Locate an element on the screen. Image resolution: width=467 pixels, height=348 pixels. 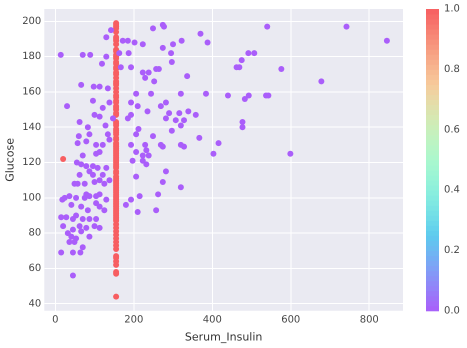
color-bar-label: 0.2 is located at coordinates (452, 250).